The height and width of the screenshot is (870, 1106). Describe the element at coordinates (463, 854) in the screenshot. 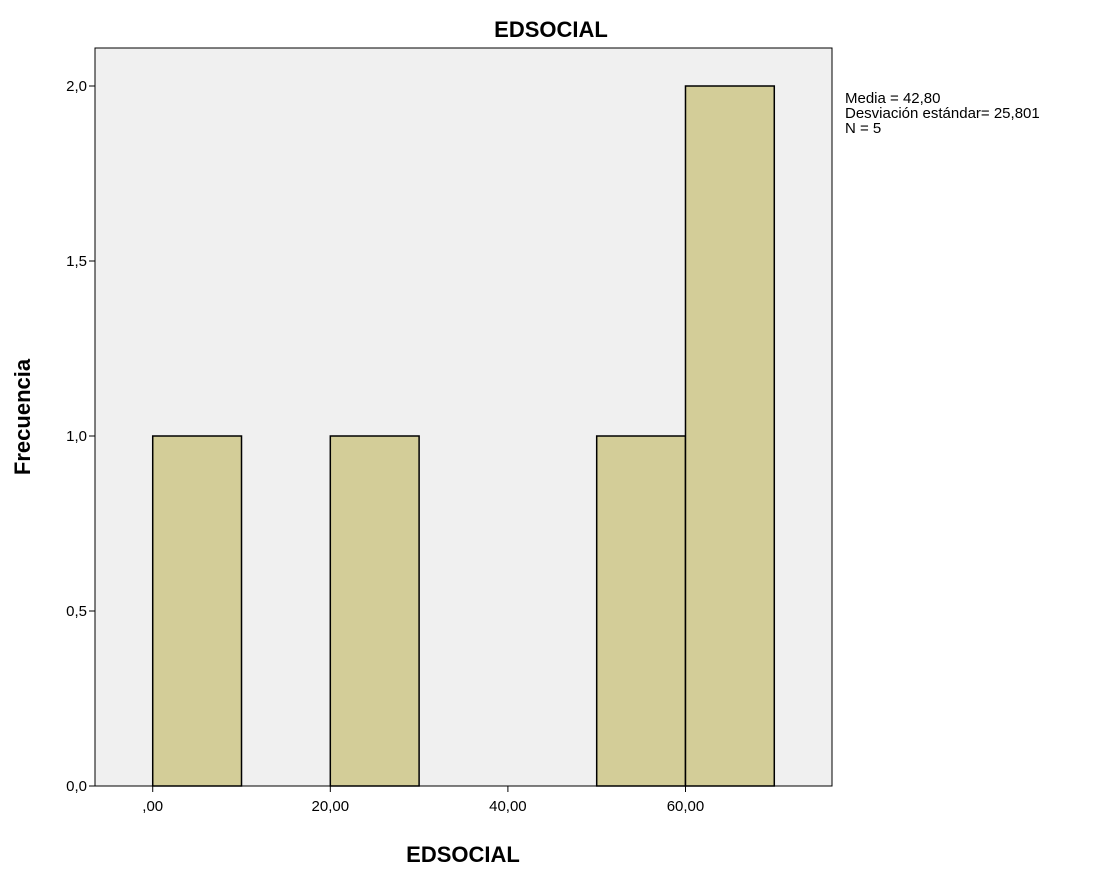

I see `x-axis-label: EDSOCIAL` at that location.